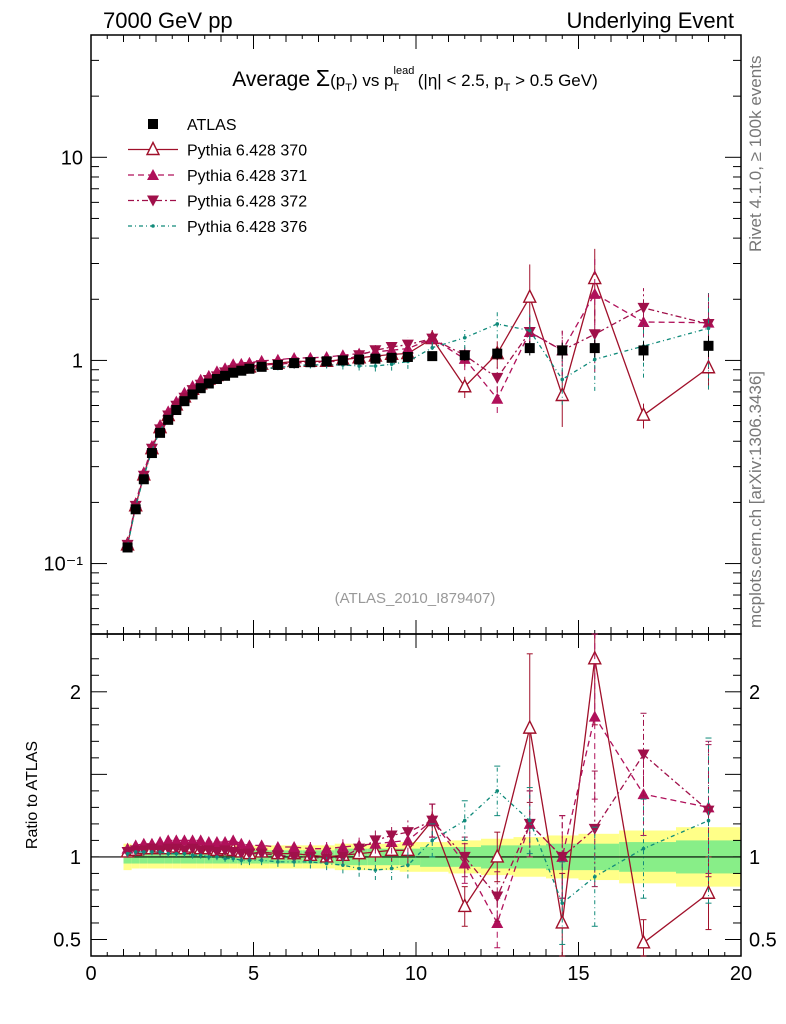 Image resolution: width=786 pixels, height=1024 pixels. What do you see at coordinates (416, 974) in the screenshot?
I see `x-tick-label: 10` at bounding box center [416, 974].